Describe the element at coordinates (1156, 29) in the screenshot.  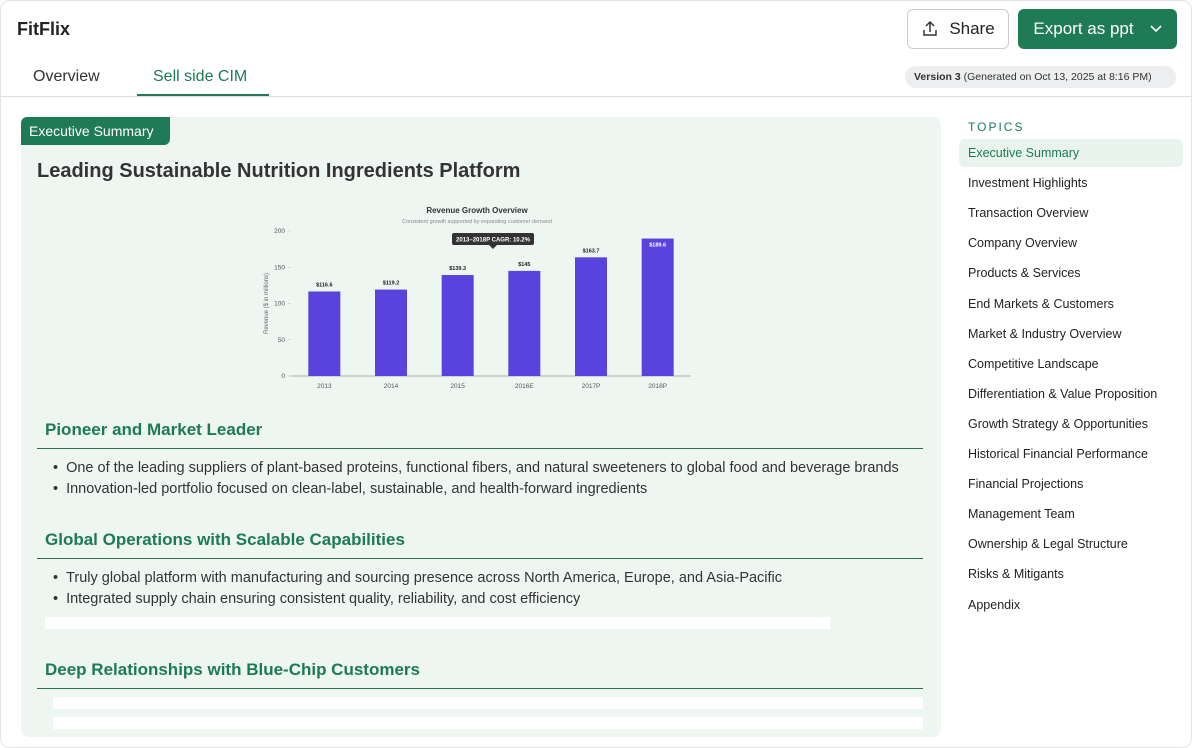
I see `chevron` at that location.